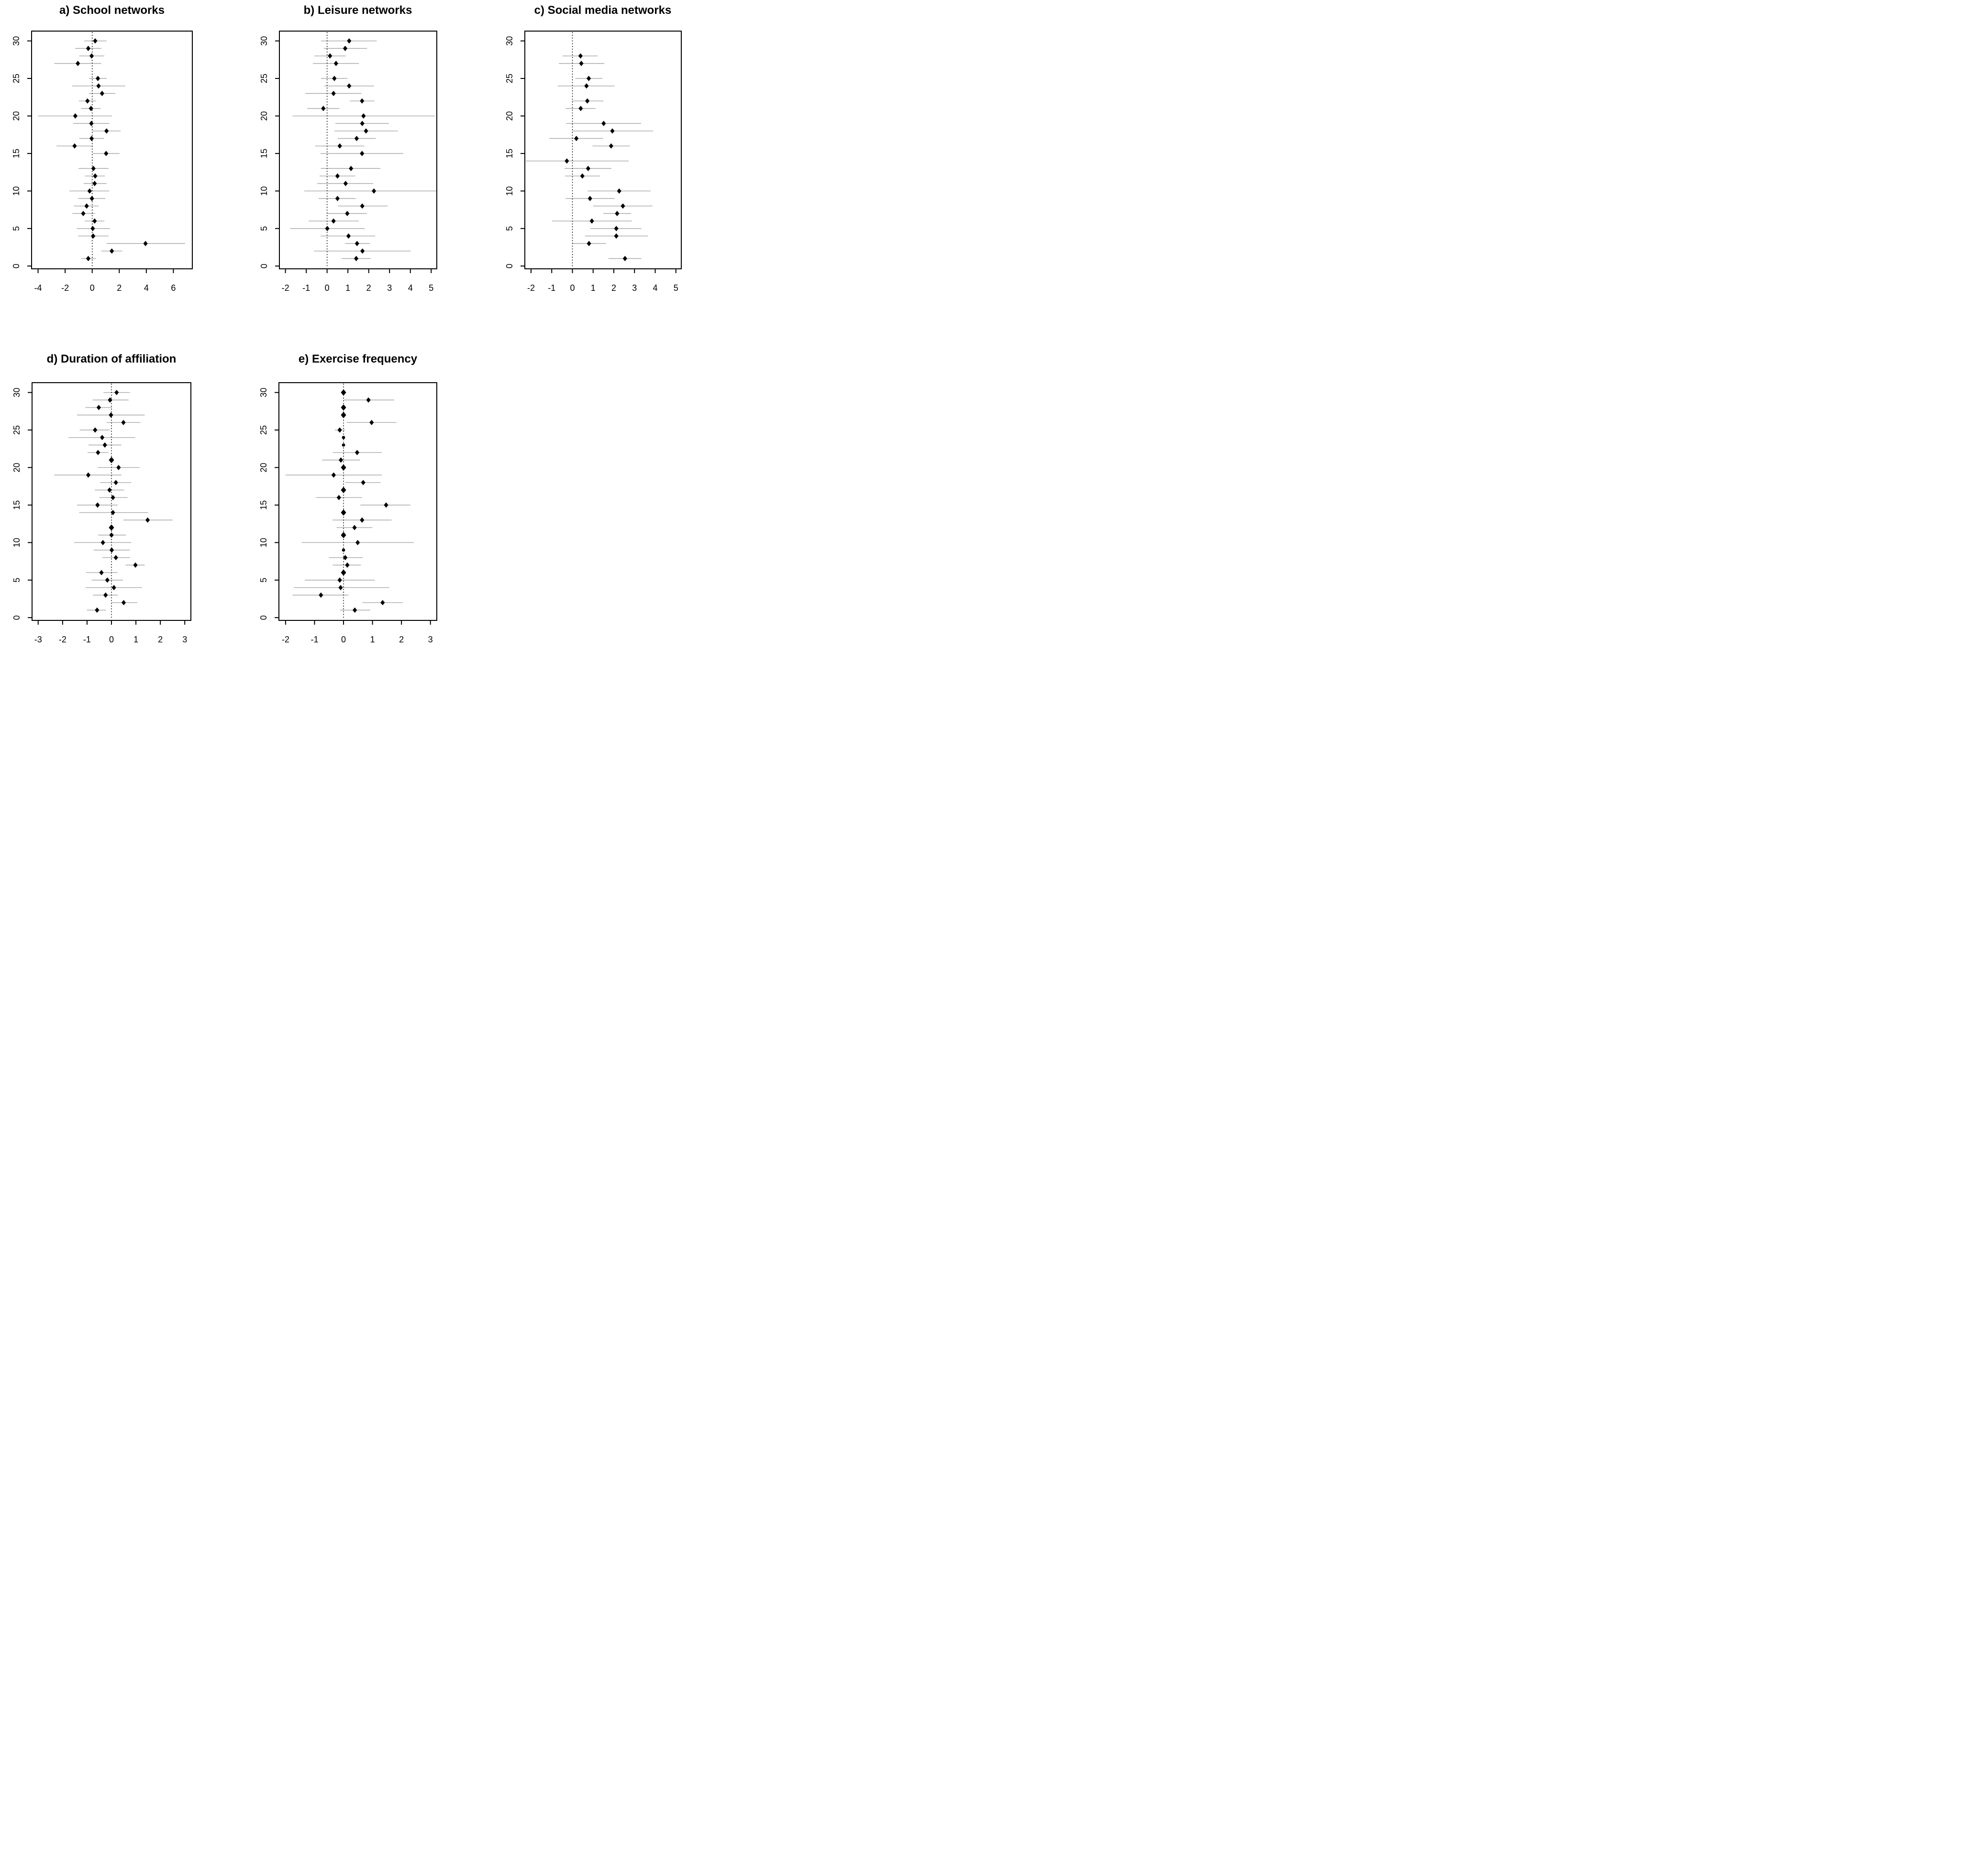 The height and width of the screenshot is (1876, 1973). What do you see at coordinates (655, 288) in the screenshot?
I see `x-tick-label: 4` at bounding box center [655, 288].